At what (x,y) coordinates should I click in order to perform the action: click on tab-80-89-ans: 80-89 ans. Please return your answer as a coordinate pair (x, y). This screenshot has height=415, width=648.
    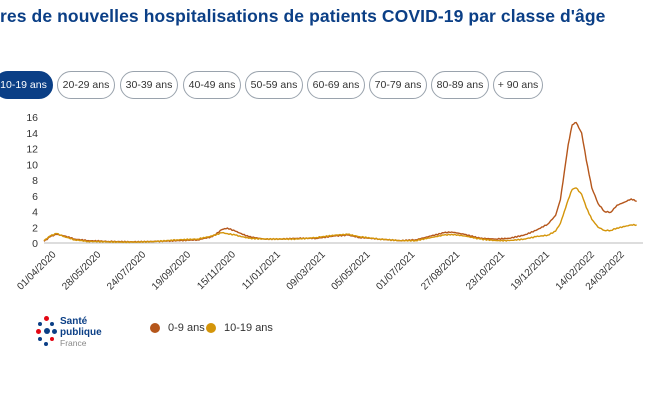
    Looking at the image, I should click on (460, 85).